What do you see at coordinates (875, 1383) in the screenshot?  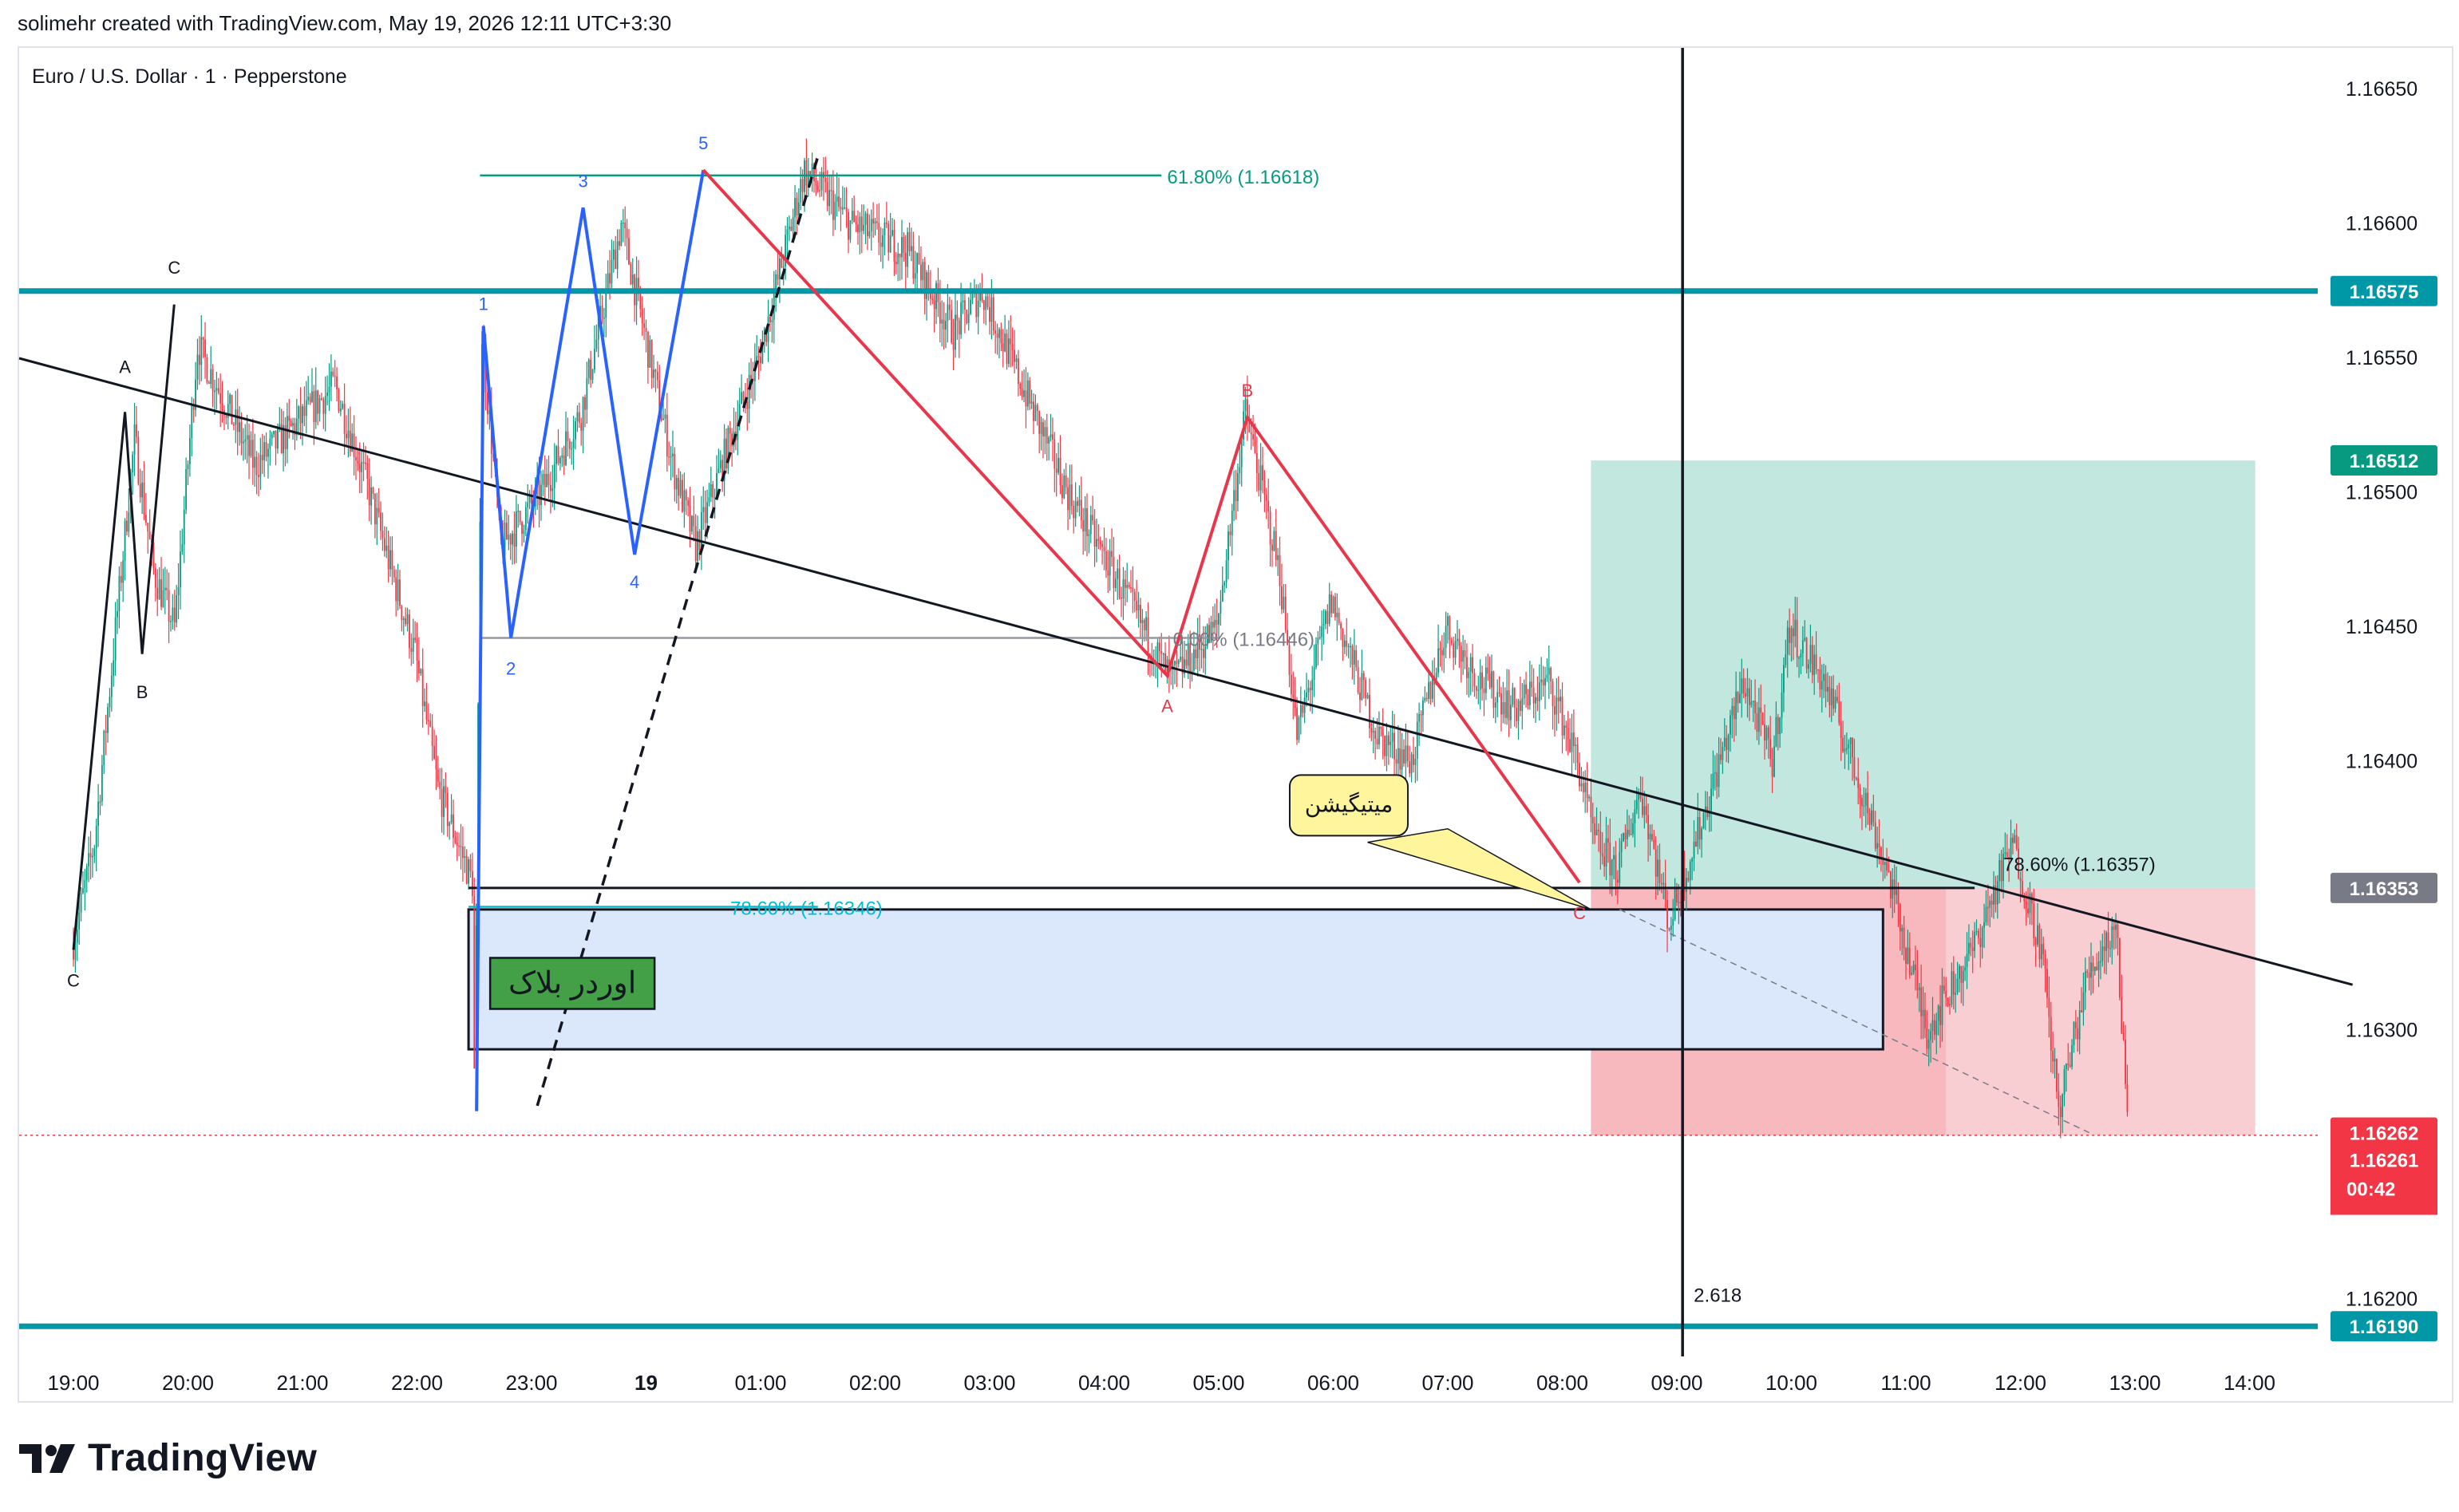 I see `x-tick-label: 02:00` at bounding box center [875, 1383].